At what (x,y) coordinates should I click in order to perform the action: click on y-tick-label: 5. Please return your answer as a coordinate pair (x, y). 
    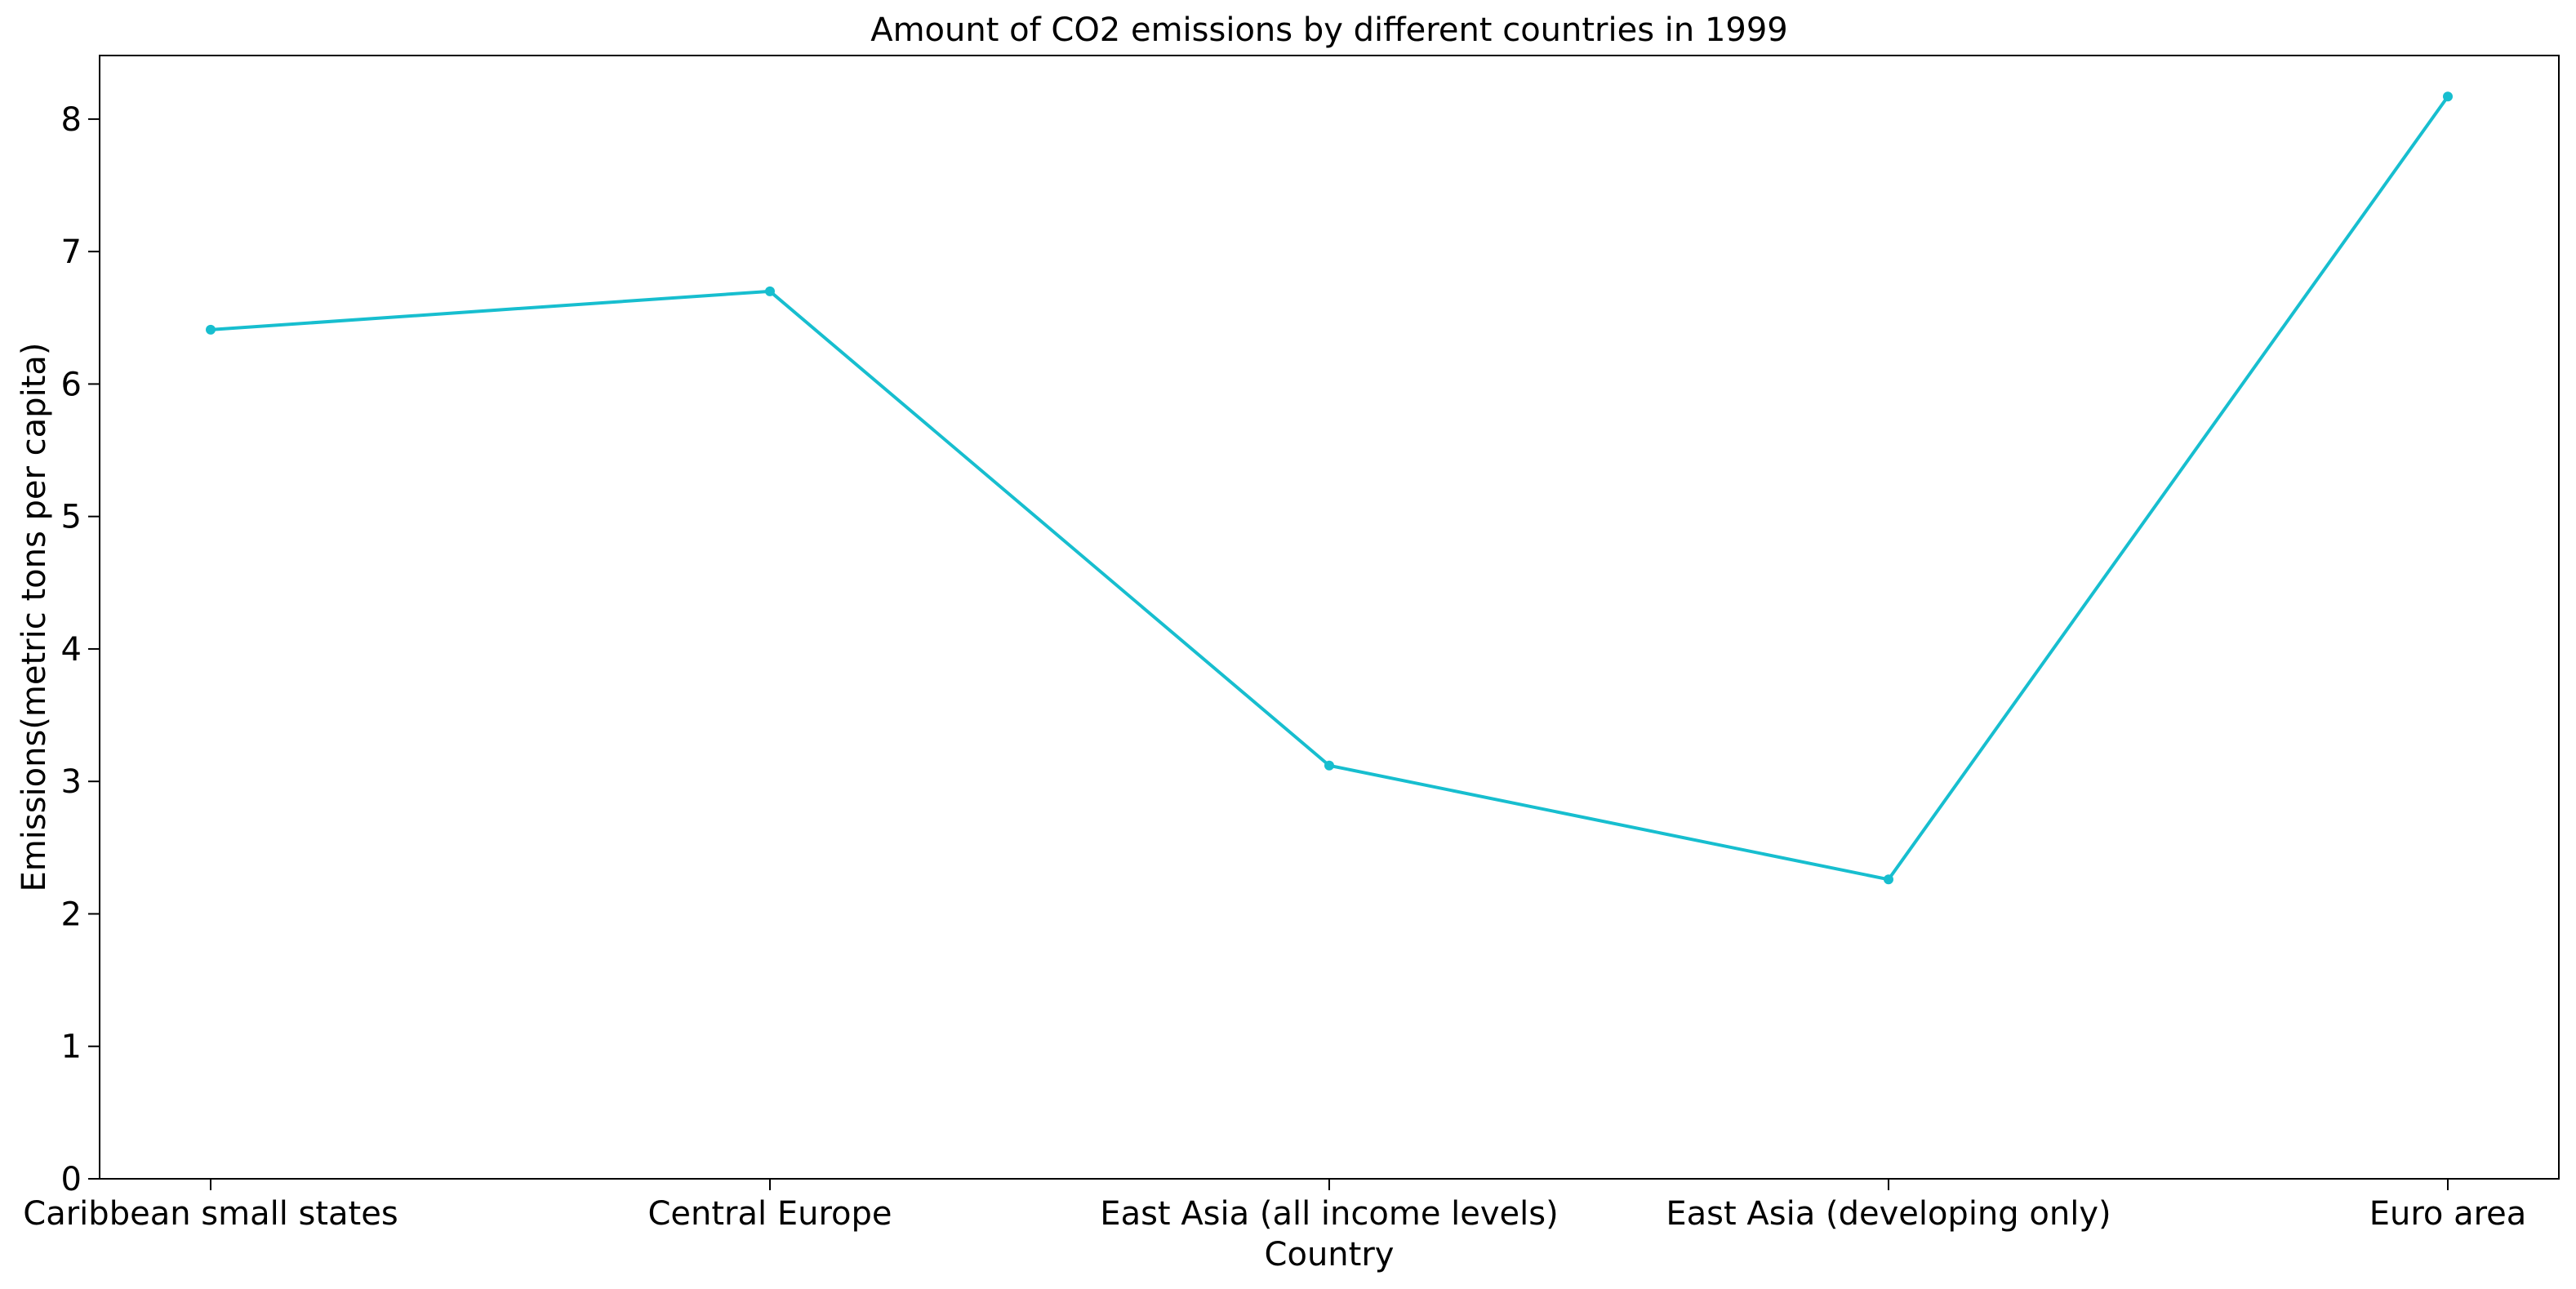
    Looking at the image, I should click on (71, 518).